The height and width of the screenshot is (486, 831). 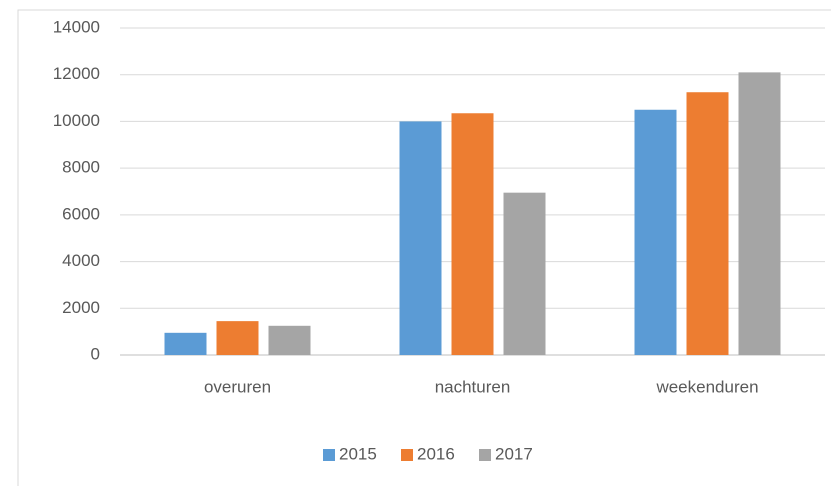 I want to click on legend-label: 2017, so click(x=514, y=453).